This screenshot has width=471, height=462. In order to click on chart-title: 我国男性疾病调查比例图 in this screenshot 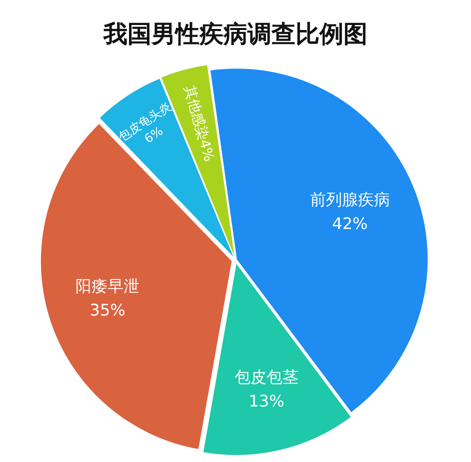, I will do `click(235, 34)`.